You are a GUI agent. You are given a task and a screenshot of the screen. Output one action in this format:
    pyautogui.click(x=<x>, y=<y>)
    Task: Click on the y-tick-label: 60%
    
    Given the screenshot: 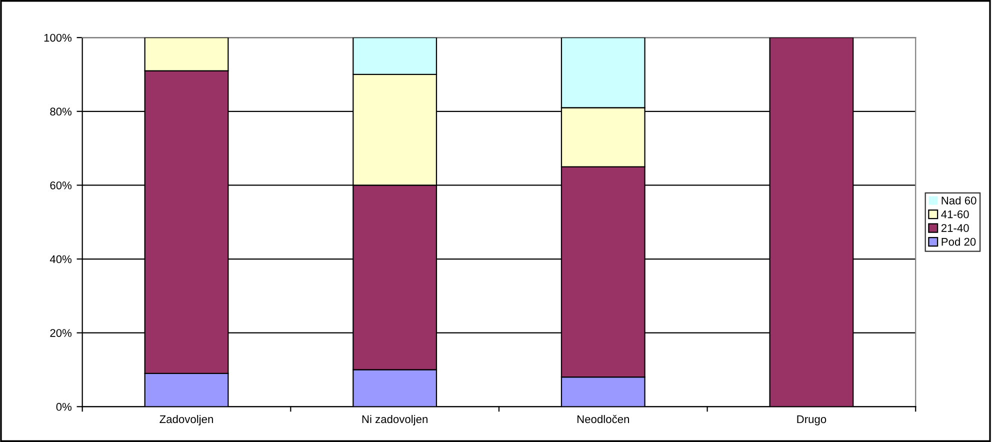 What is the action you would take?
    pyautogui.click(x=61, y=185)
    